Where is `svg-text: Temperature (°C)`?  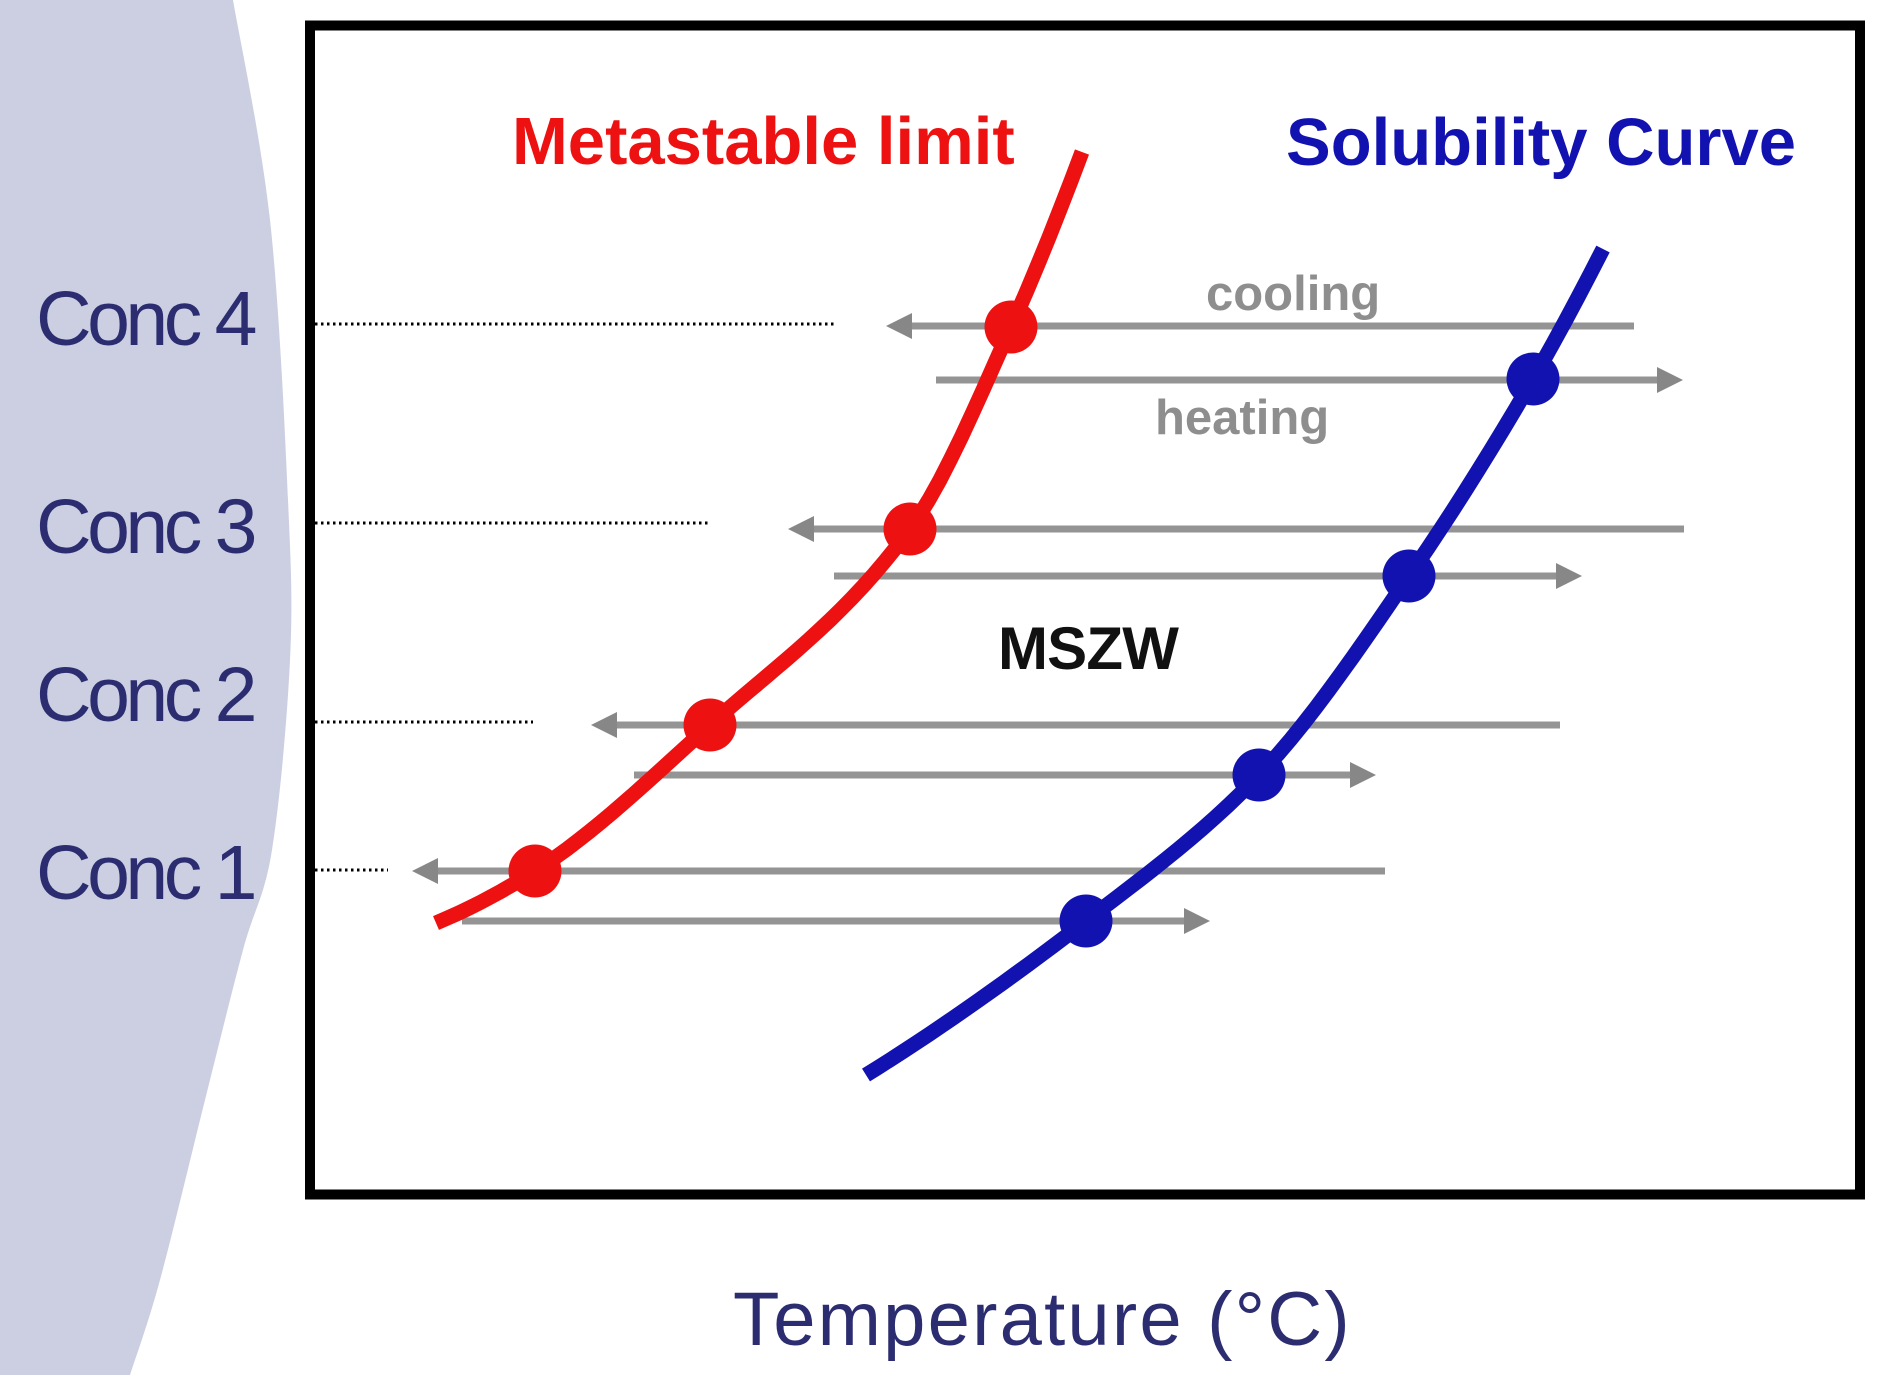
svg-text: Temperature (°C) is located at coordinates (1042, 1319).